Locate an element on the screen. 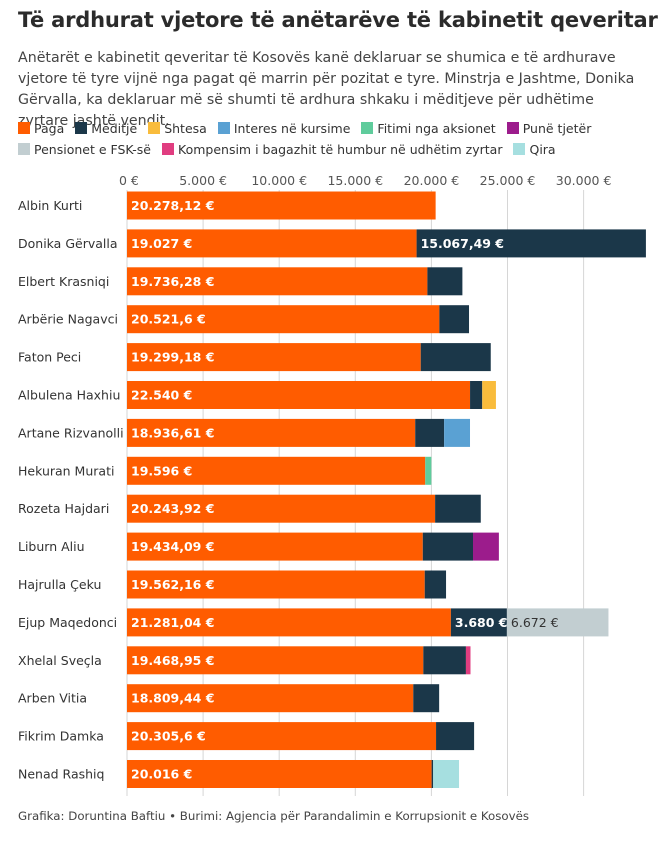 This screenshot has height=847, width=665. bar-row: Fikrim Damka 20.305,6 € is located at coordinates (246, 736).